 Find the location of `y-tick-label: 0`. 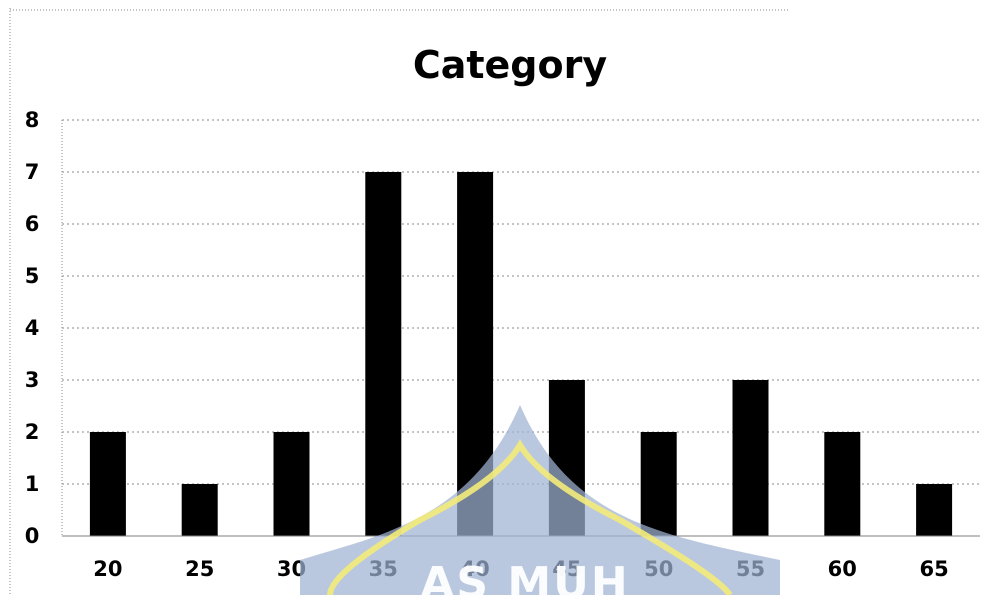

y-tick-label: 0 is located at coordinates (32, 536).